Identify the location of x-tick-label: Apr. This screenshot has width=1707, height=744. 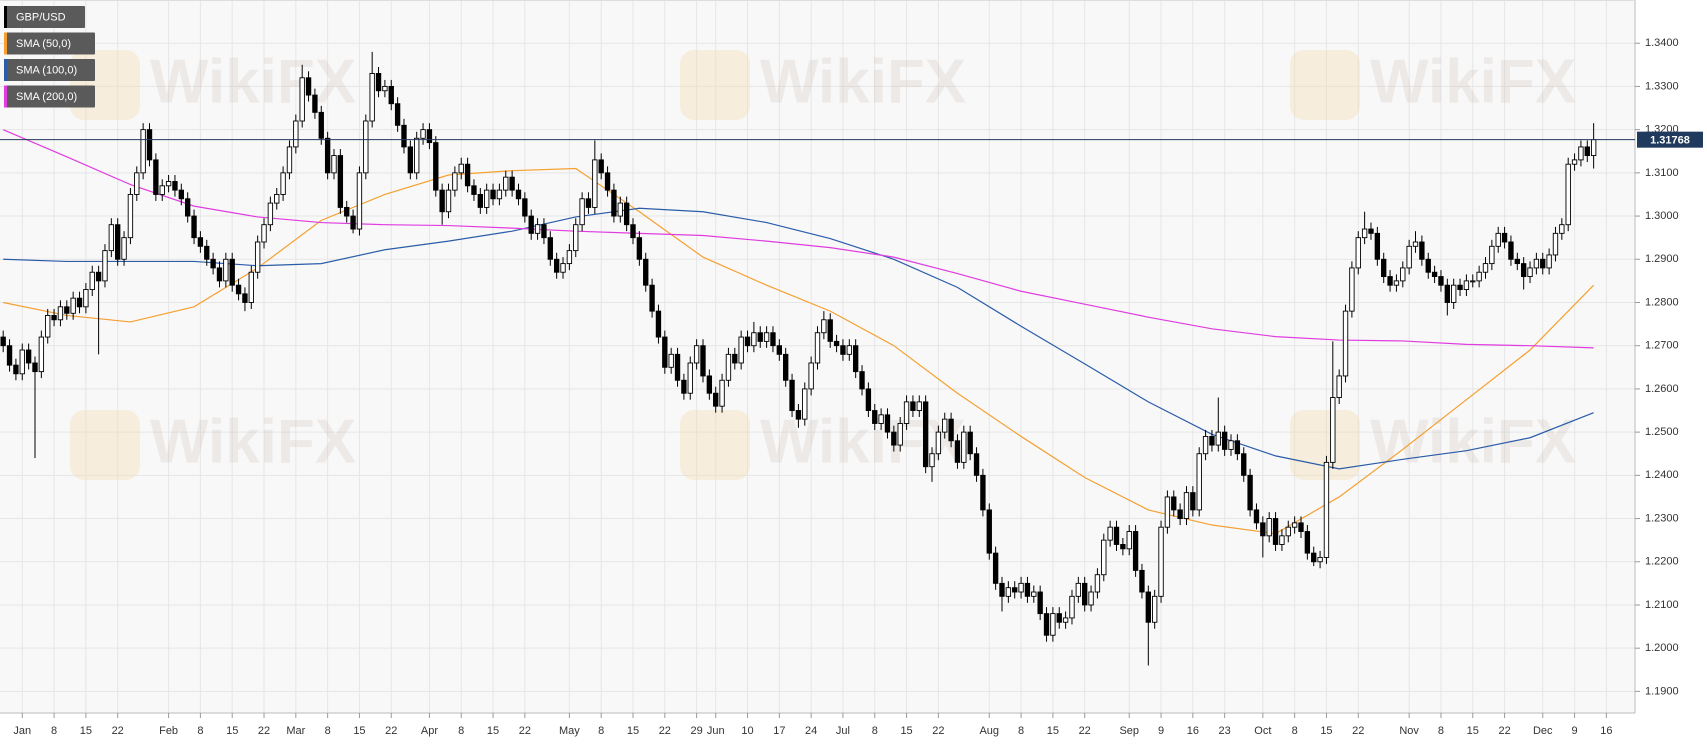
(429, 731).